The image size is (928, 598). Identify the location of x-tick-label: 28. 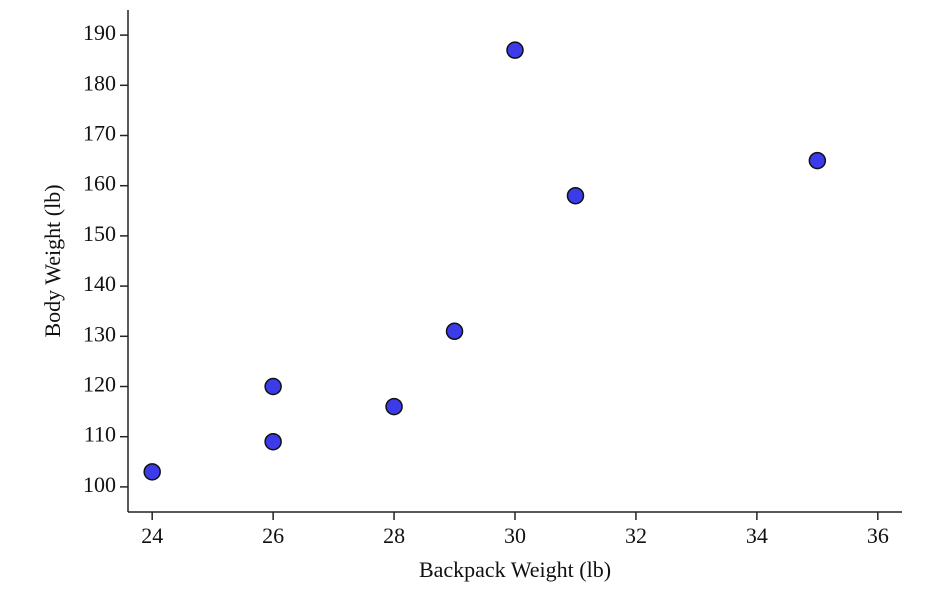
(394, 535).